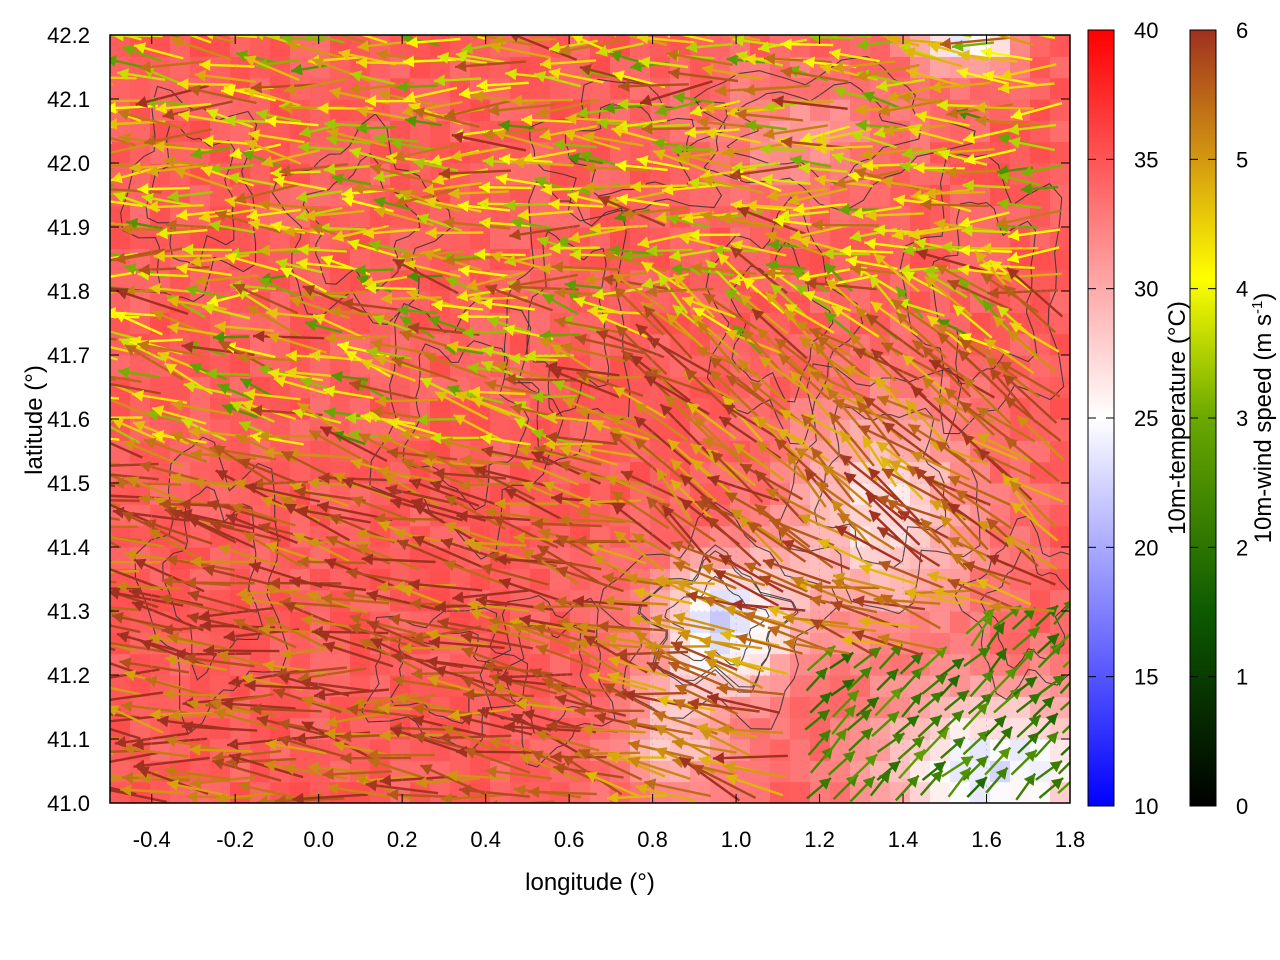 Image resolution: width=1280 pixels, height=960 pixels. Describe the element at coordinates (68, 419) in the screenshot. I see `y-tick-label: 41.6` at that location.